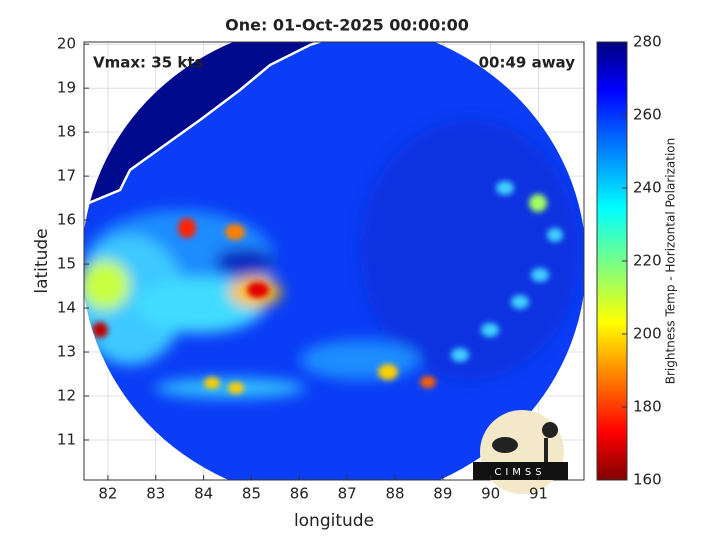 Image resolution: width=720 pixels, height=540 pixels. What do you see at coordinates (347, 494) in the screenshot?
I see `x-tick-label: 87` at bounding box center [347, 494].